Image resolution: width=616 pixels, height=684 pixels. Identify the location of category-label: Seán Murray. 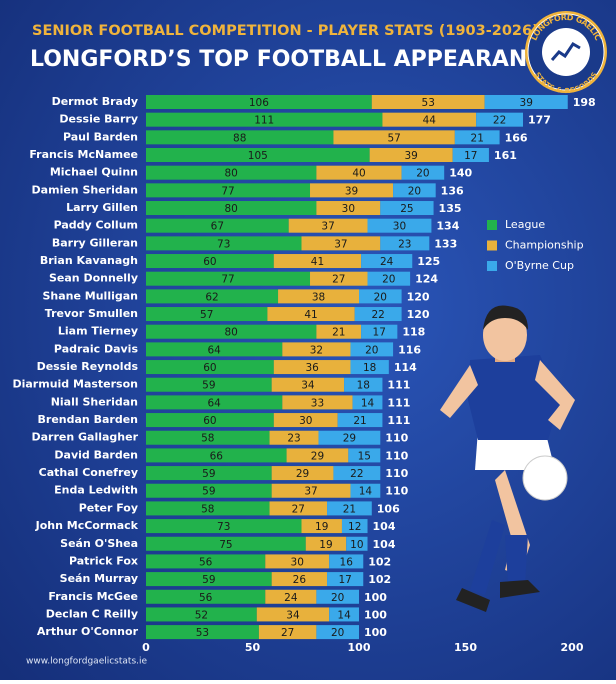
(99, 578).